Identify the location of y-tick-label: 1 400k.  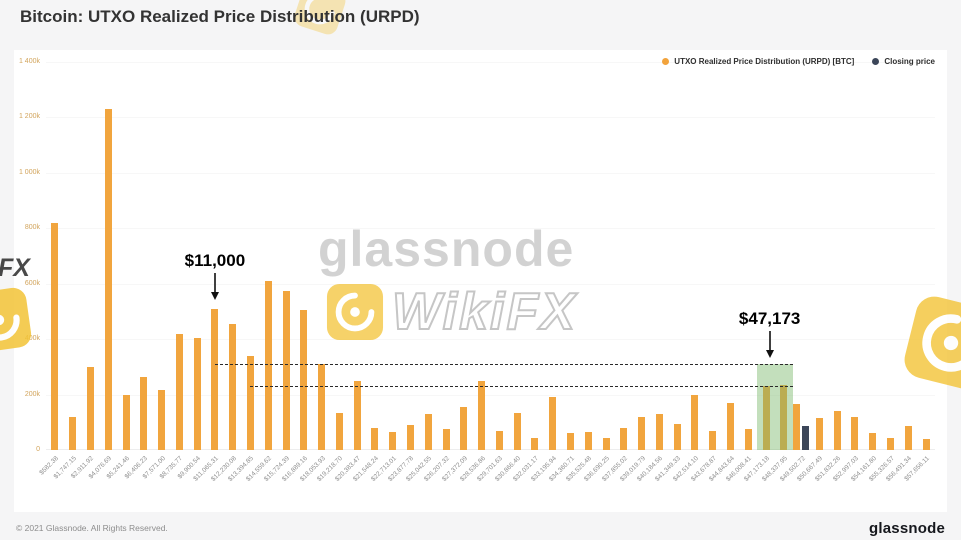
(29, 61).